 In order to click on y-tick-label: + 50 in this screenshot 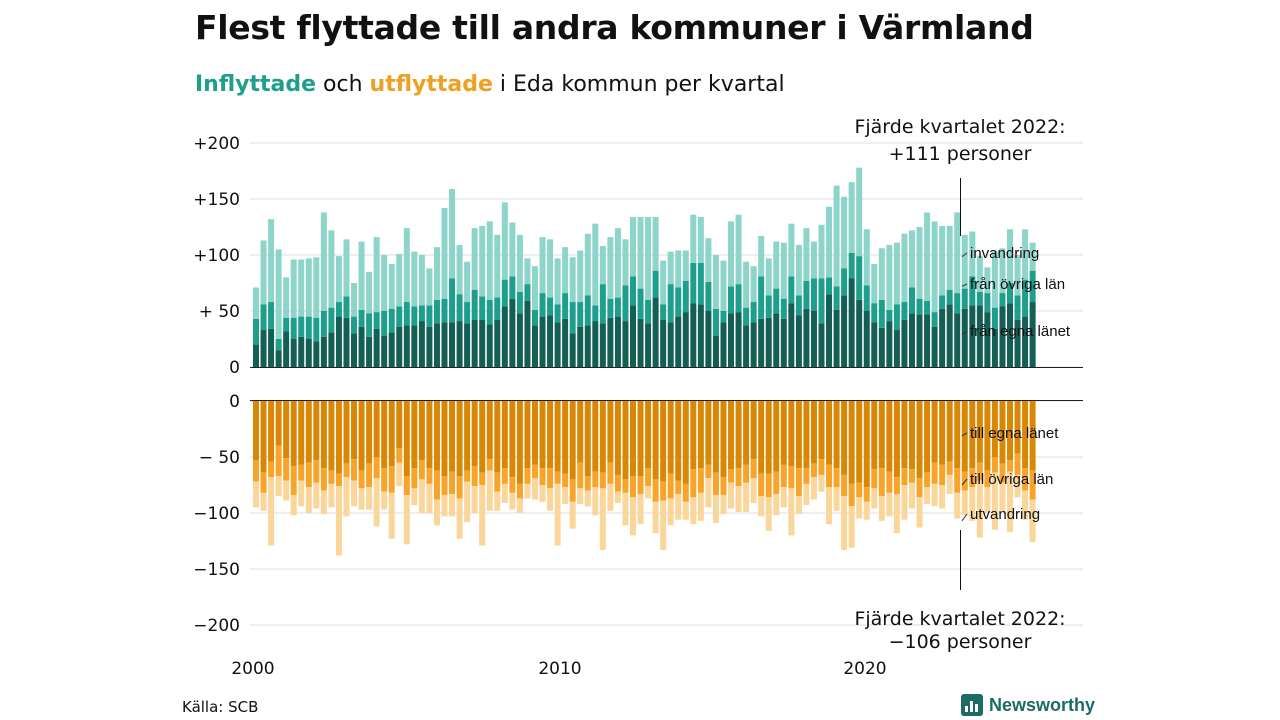, I will do `click(219, 312)`.